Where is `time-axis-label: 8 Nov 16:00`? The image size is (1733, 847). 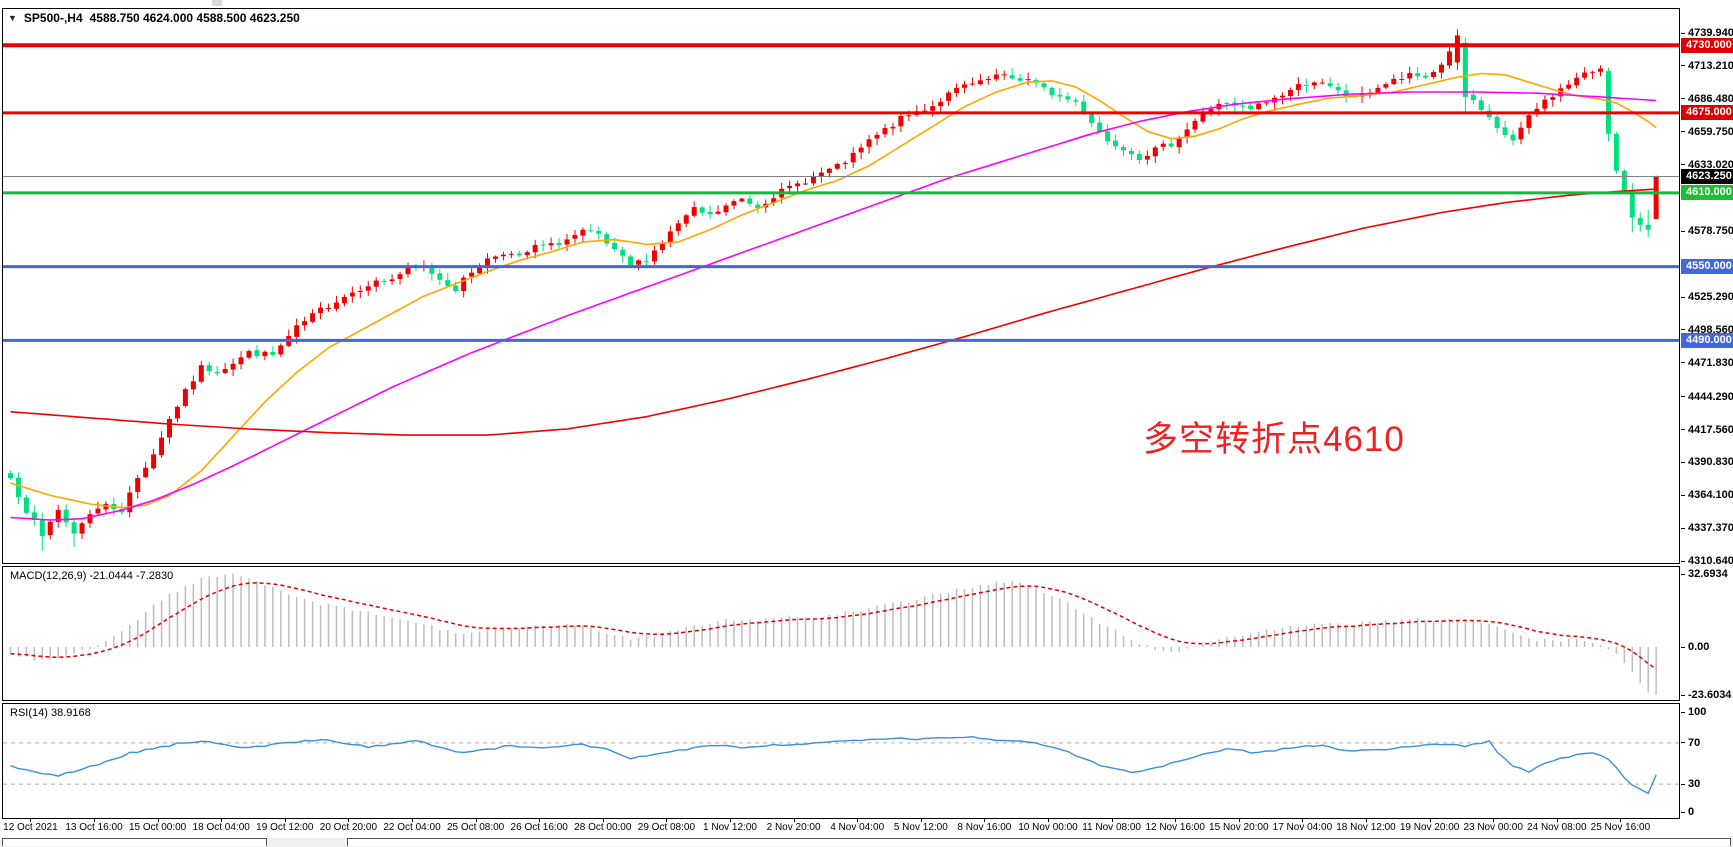 time-axis-label: 8 Nov 16:00 is located at coordinates (984, 827).